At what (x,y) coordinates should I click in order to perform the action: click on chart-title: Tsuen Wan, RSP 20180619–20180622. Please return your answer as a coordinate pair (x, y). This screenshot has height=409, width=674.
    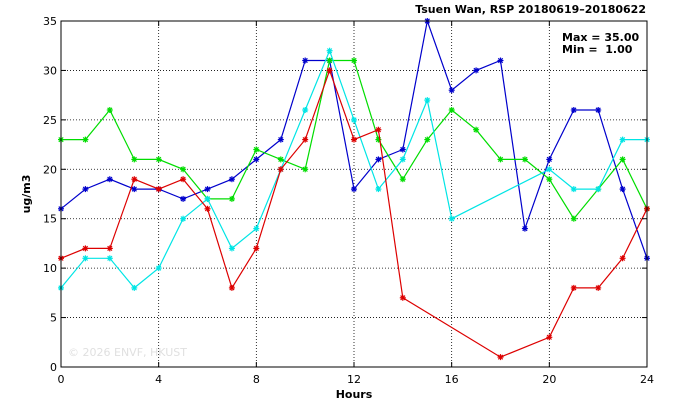
    Looking at the image, I should click on (530, 9).